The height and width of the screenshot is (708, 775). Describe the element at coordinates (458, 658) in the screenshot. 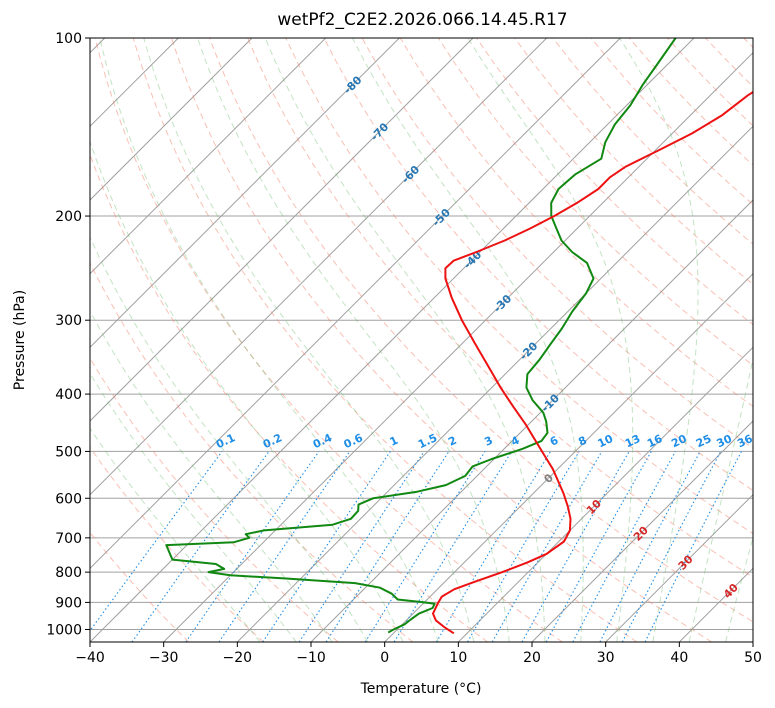

I see `x-tick-label: 10` at that location.